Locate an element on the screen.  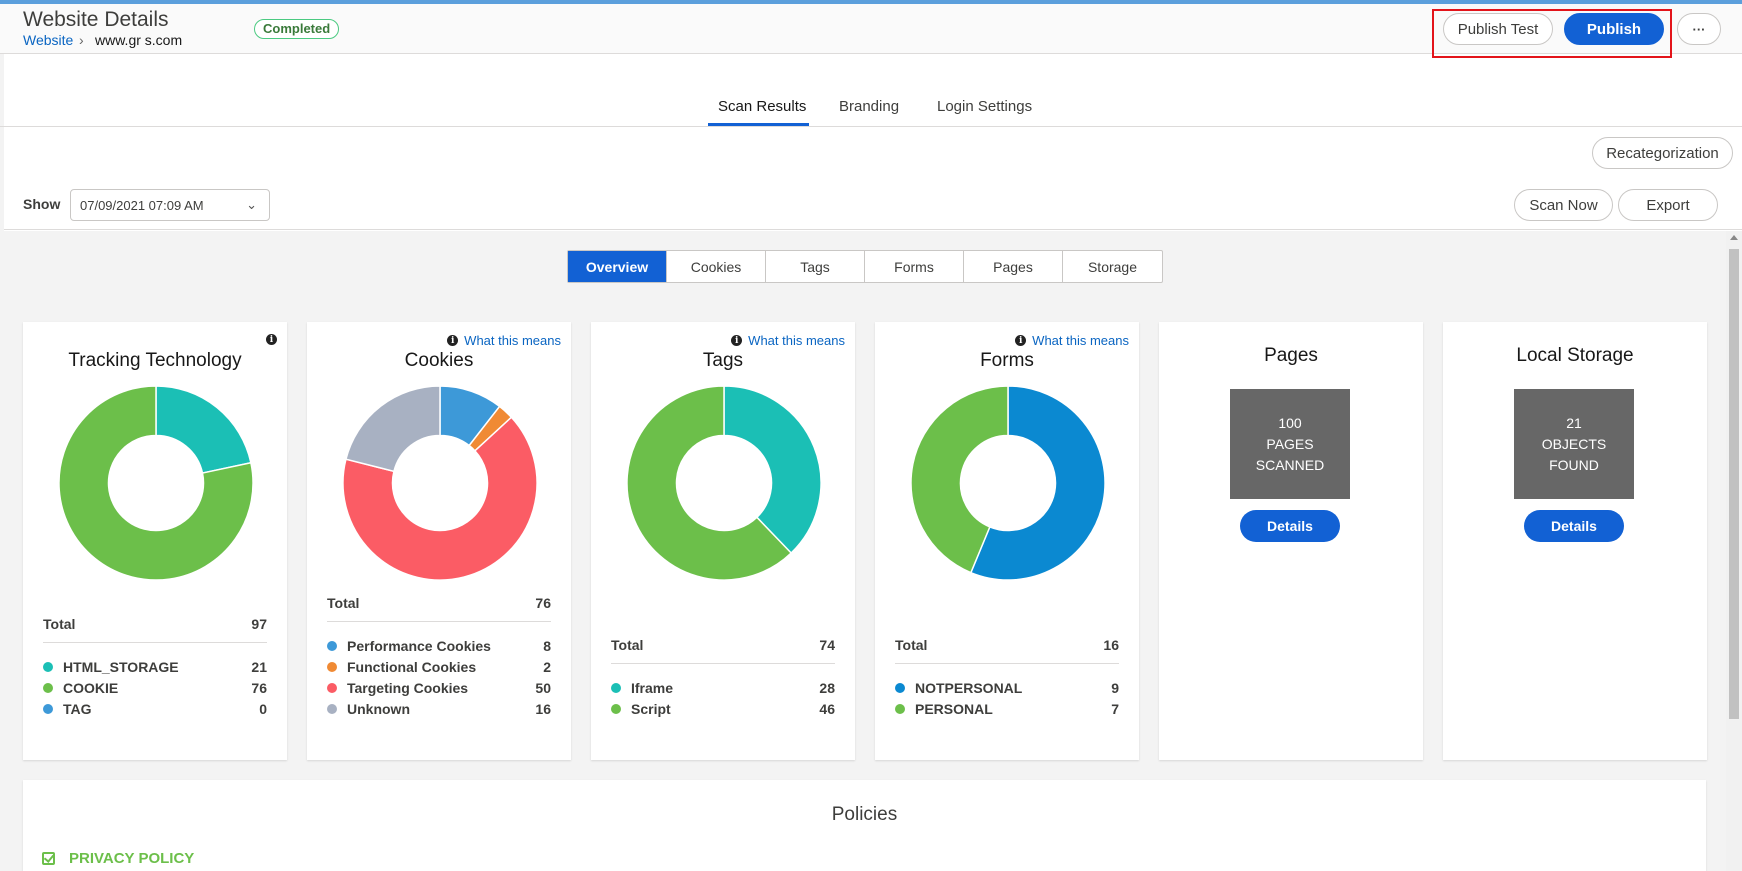
tags-donut-chart is located at coordinates (724, 483).